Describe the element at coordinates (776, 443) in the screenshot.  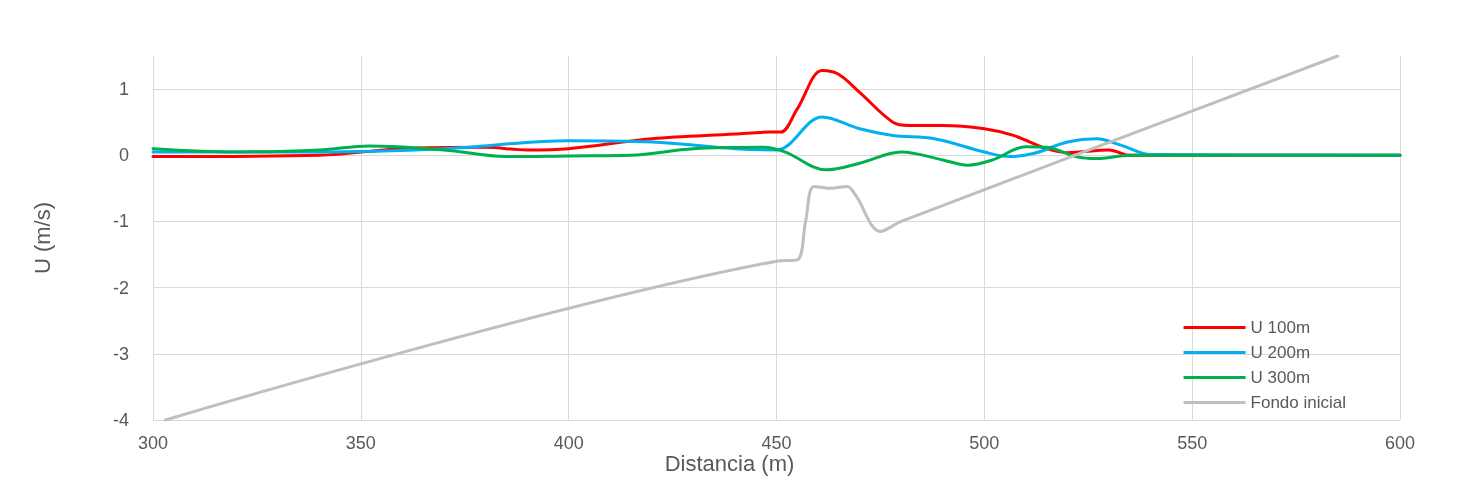
I see `x-tick-label: 450` at that location.